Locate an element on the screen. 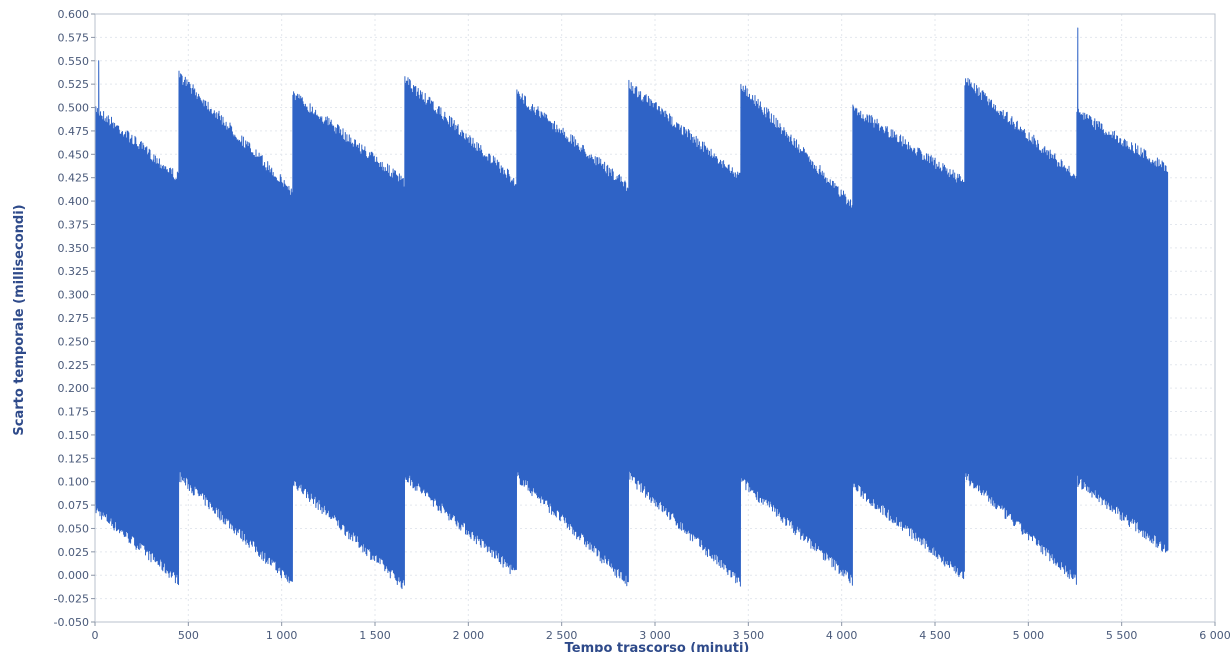  y-tick-label: 0.025 is located at coordinates (74, 552).